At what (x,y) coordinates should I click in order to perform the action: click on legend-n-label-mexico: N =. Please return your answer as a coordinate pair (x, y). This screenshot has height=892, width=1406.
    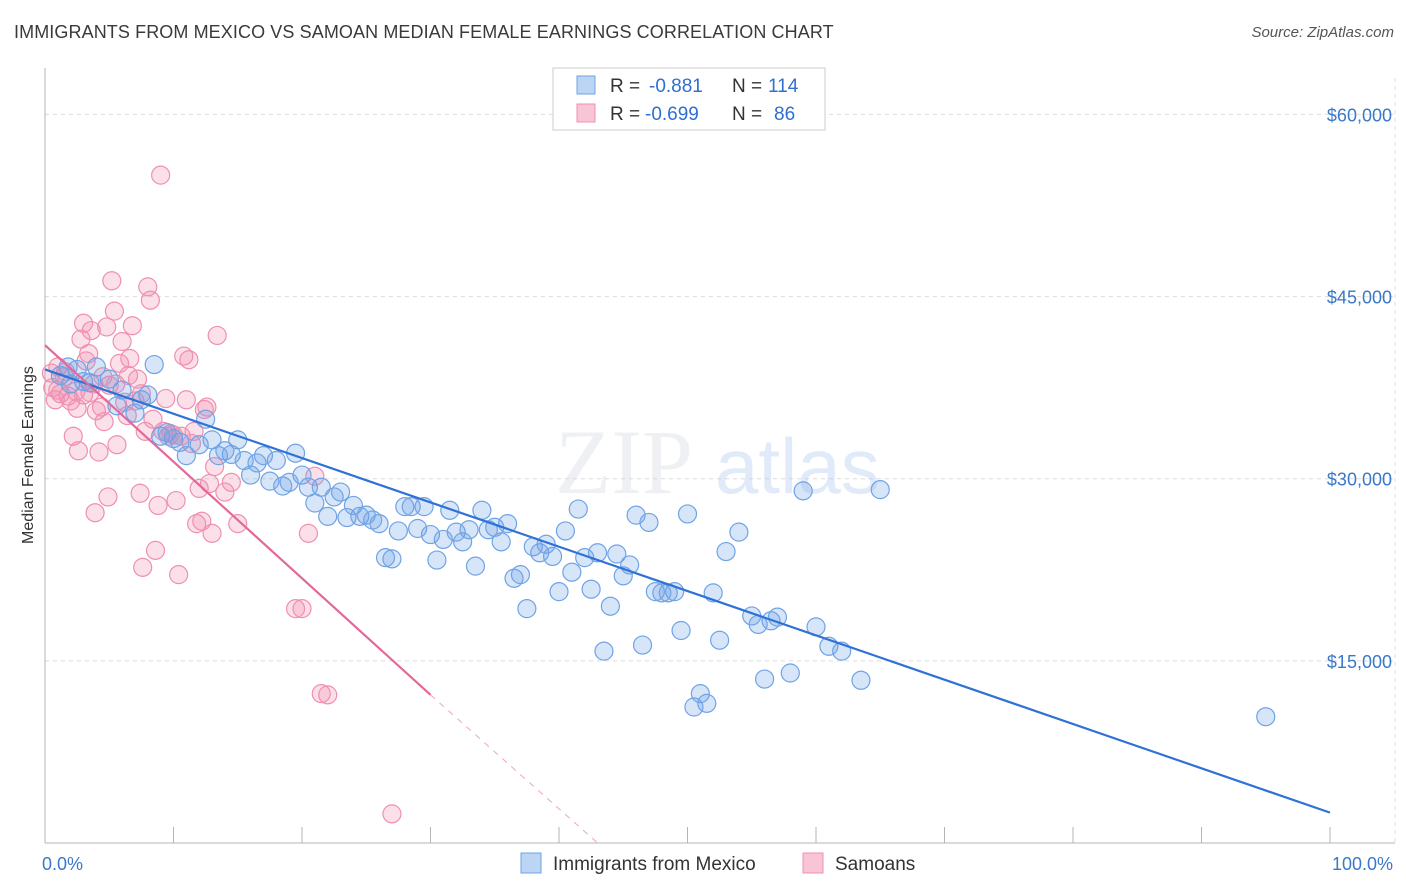
    Looking at the image, I should click on (747, 86).